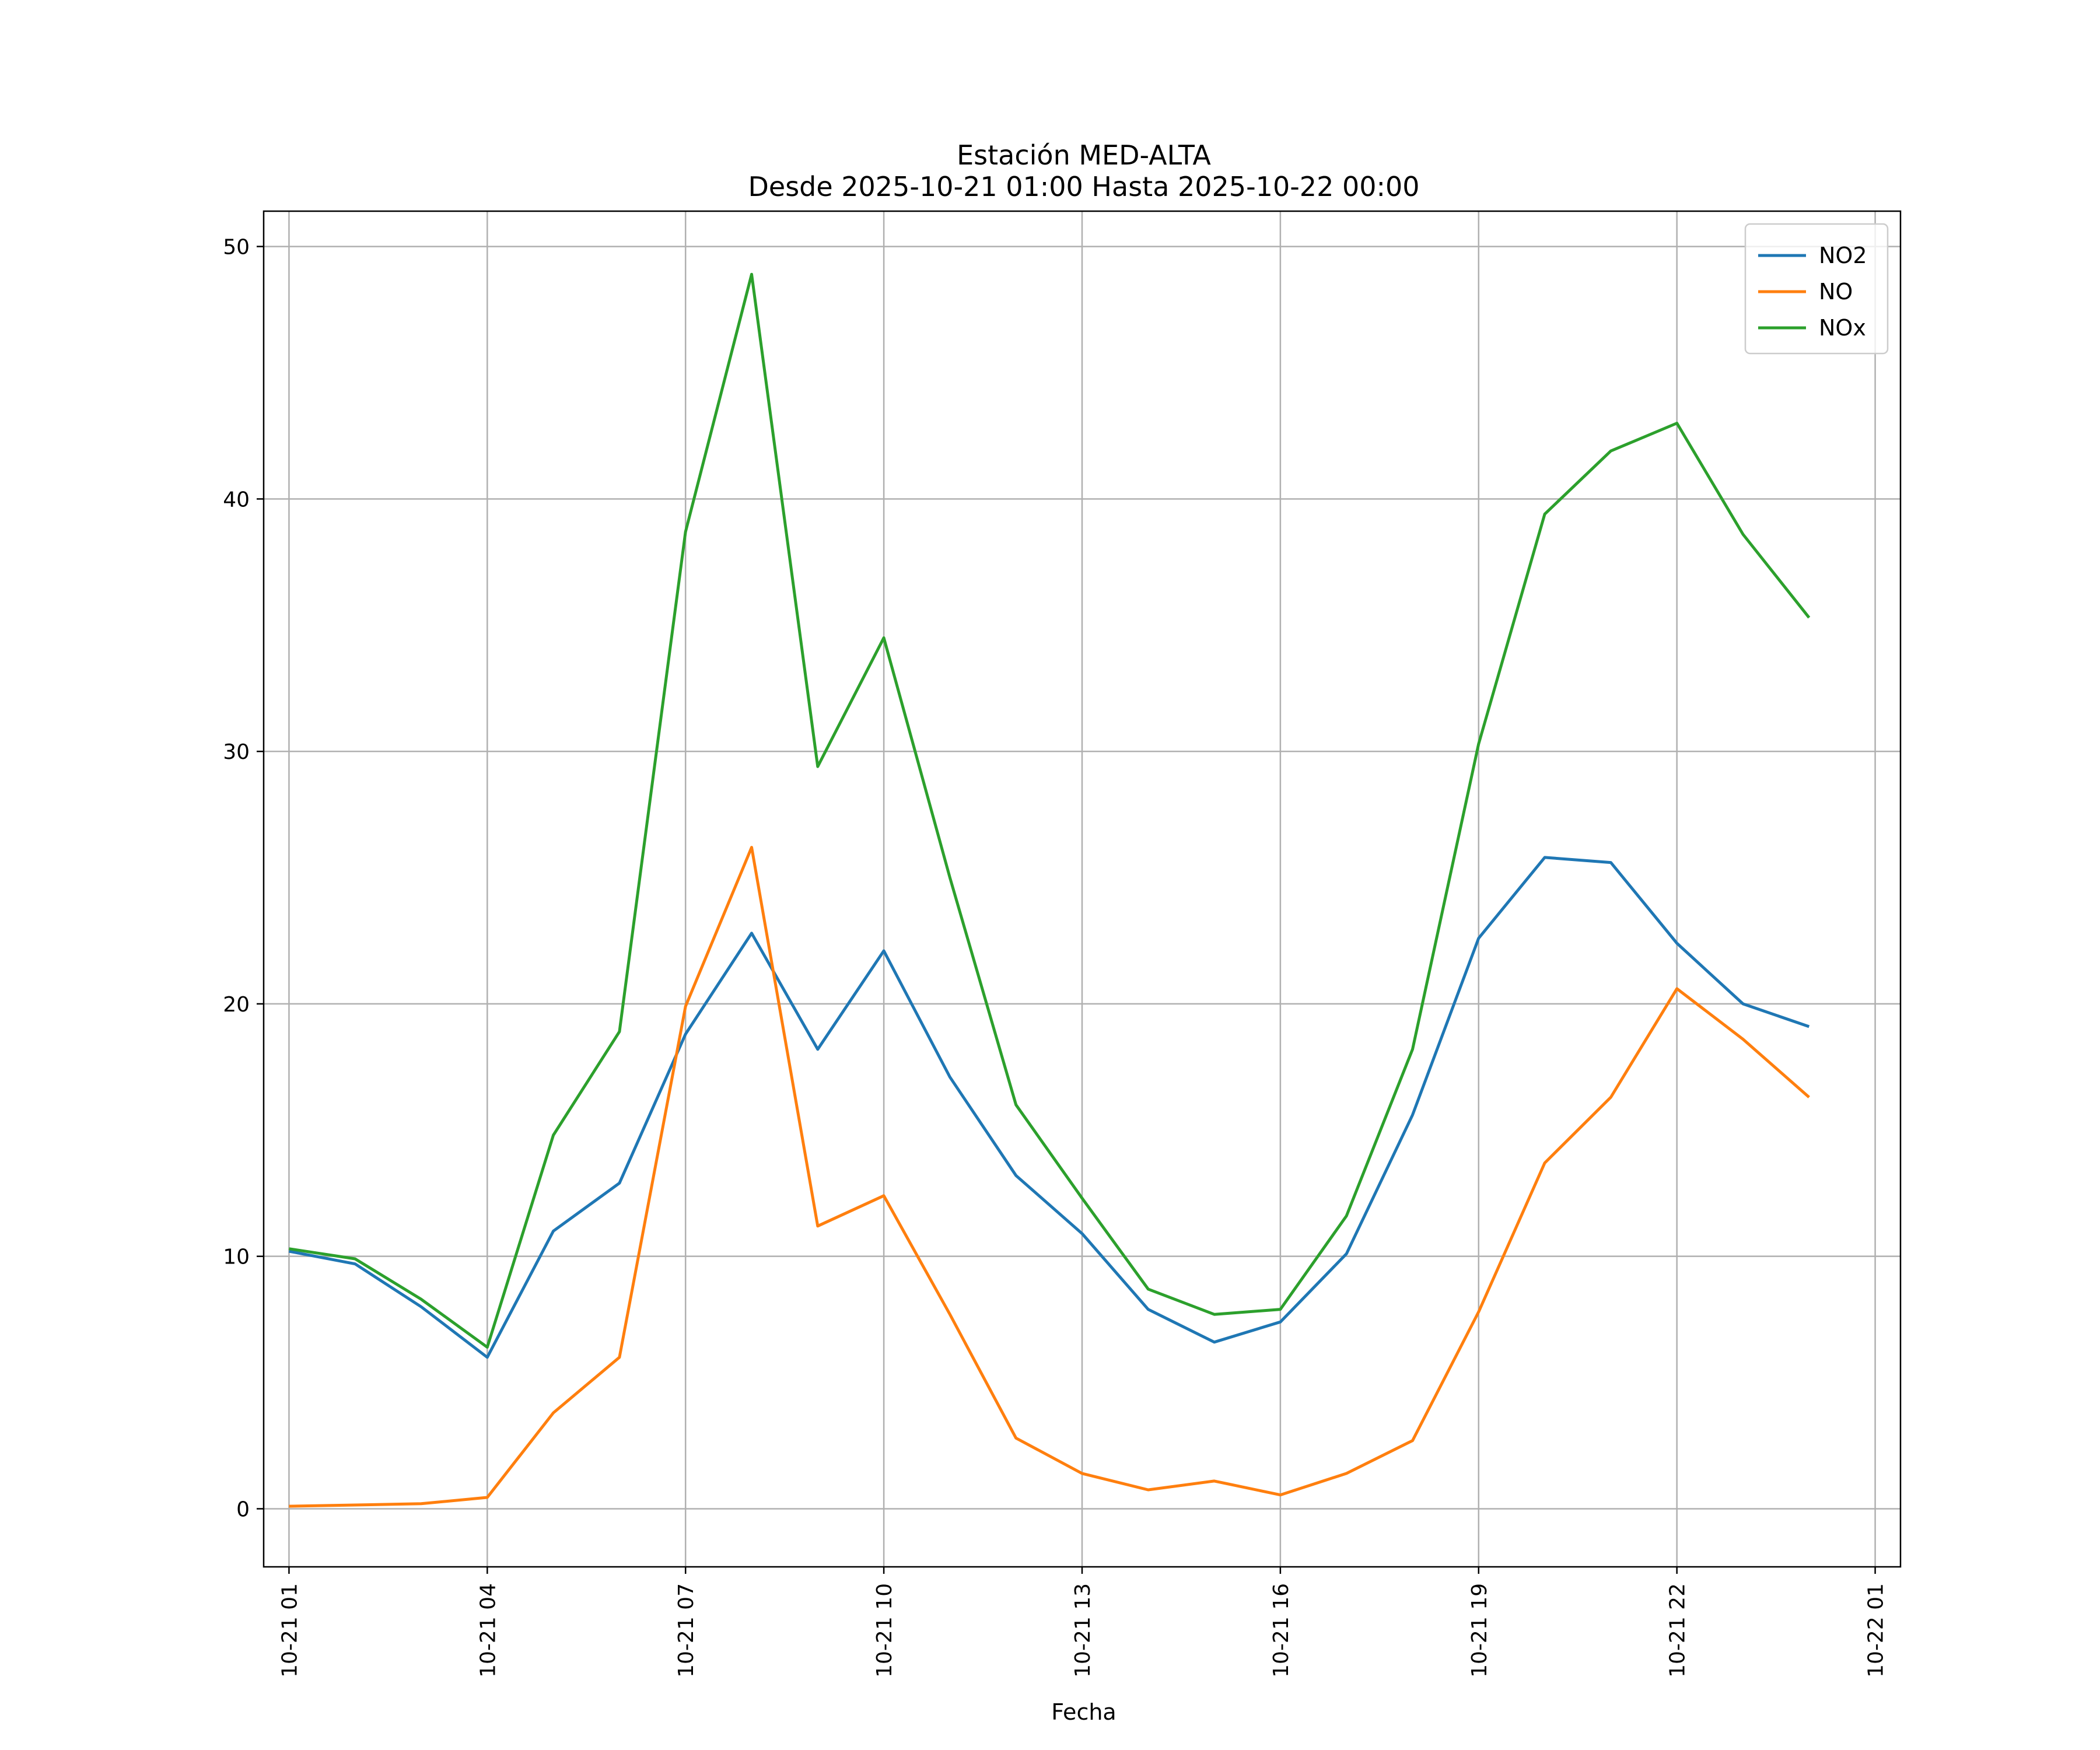 The width and height of the screenshot is (2100, 1750). What do you see at coordinates (236, 248) in the screenshot?
I see `y-tick-label: 50` at bounding box center [236, 248].